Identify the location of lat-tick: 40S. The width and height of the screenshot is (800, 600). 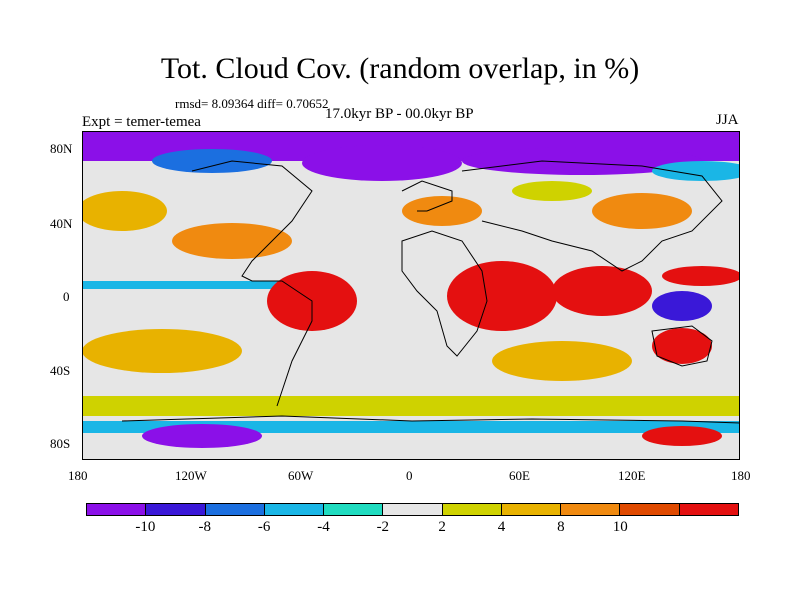
(60, 370).